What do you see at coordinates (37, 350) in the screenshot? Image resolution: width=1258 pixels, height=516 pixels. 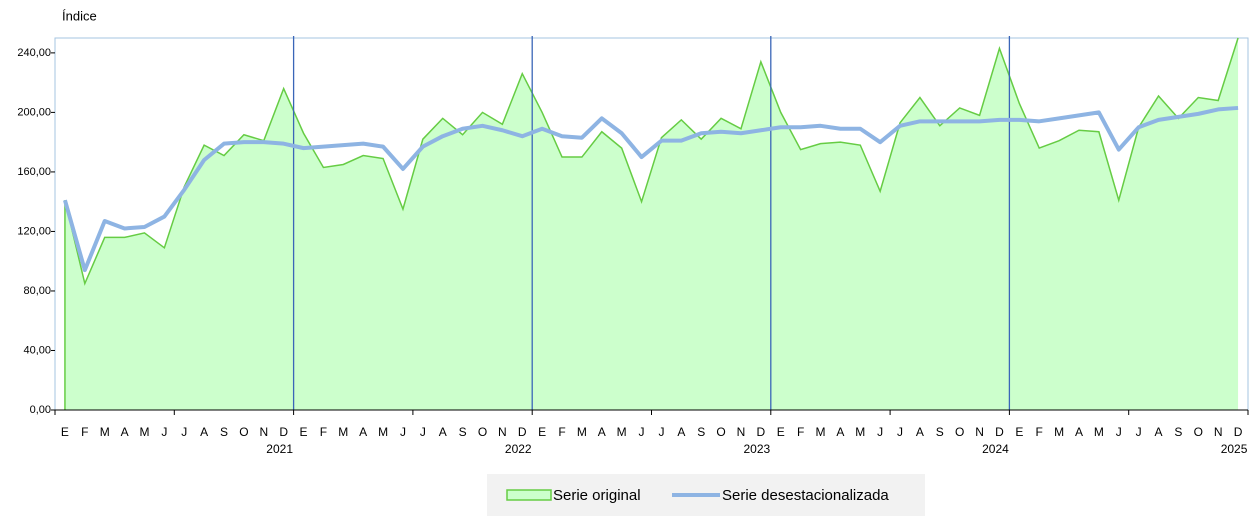 I see `y-tick-label: 40,00` at bounding box center [37, 350].